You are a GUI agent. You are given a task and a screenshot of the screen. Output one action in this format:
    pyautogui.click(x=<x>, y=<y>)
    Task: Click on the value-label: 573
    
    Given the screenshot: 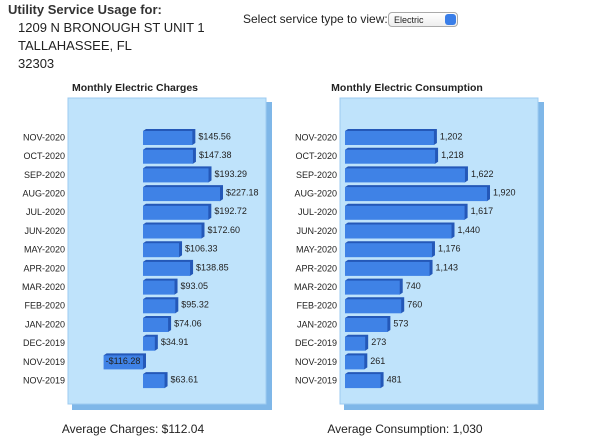 What is the action you would take?
    pyautogui.click(x=400, y=323)
    